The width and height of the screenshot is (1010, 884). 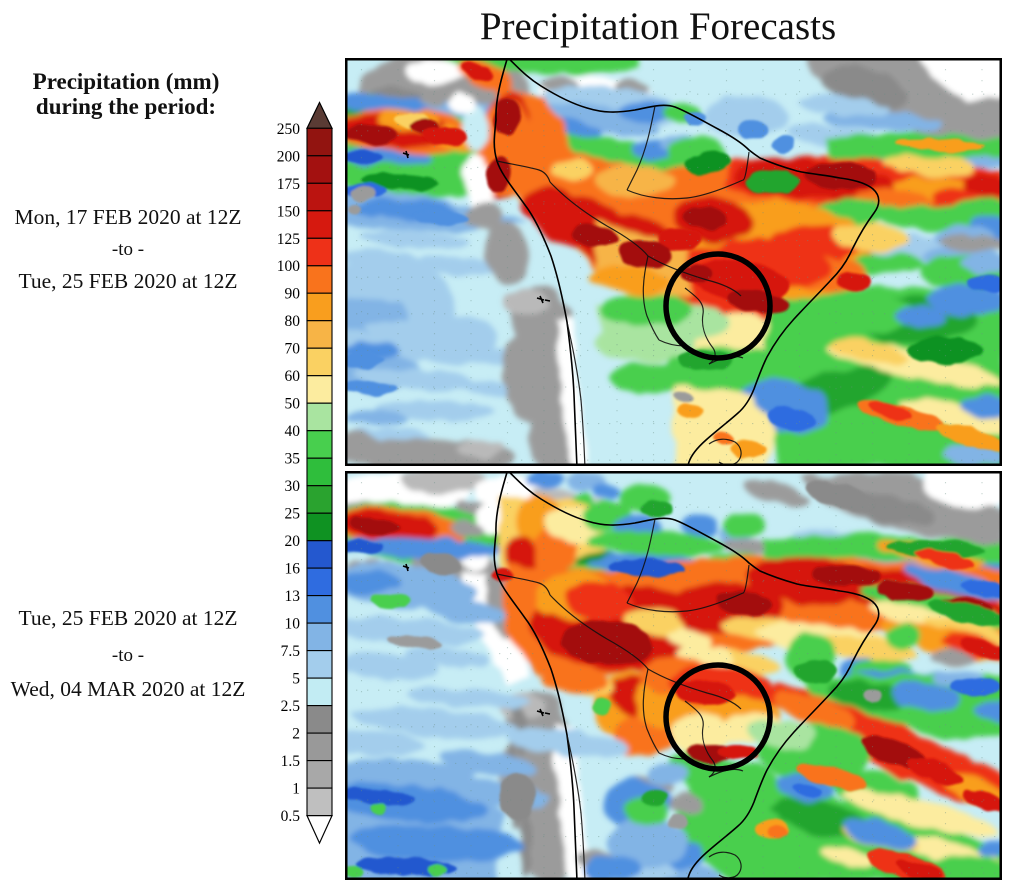 What do you see at coordinates (293, 349) in the screenshot?
I see `svg-text: 70` at bounding box center [293, 349].